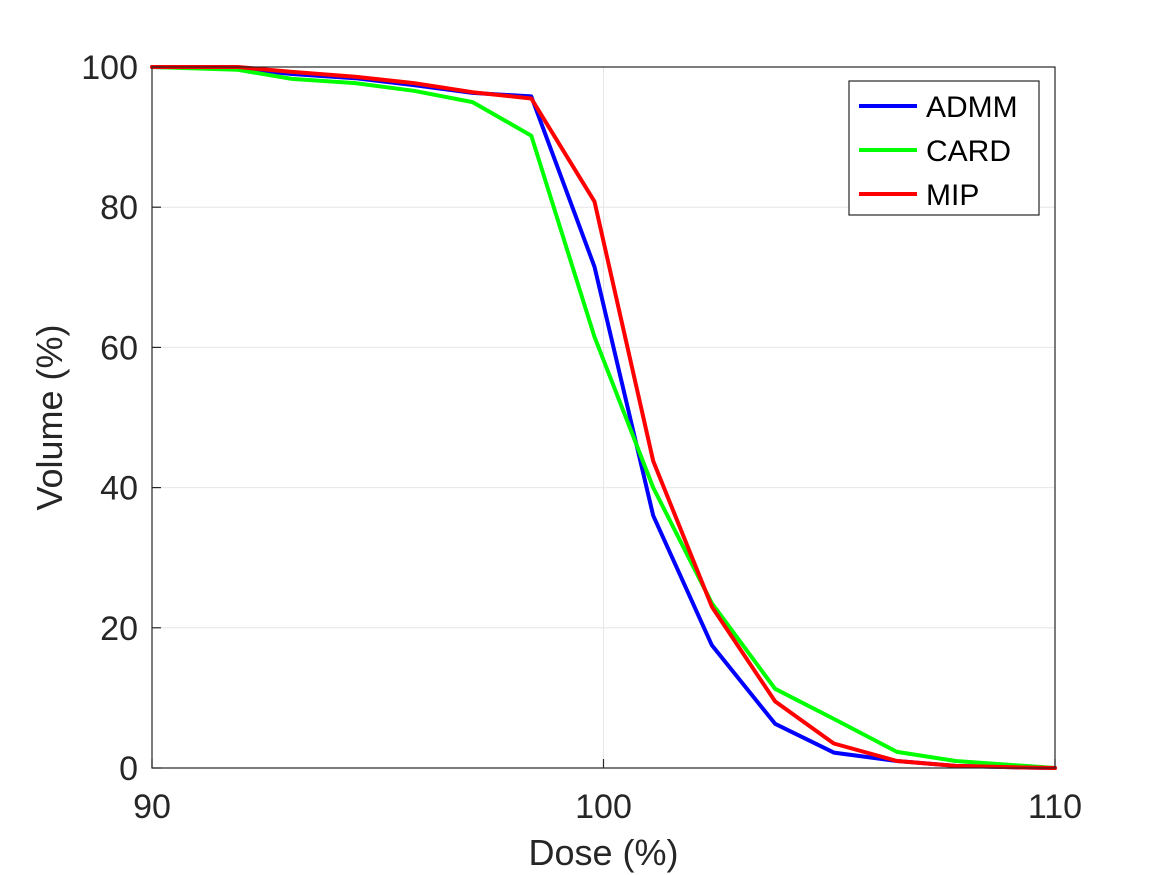 Image resolution: width=1167 pixels, height=875 pixels. I want to click on y-tick-label: 20, so click(119, 629).